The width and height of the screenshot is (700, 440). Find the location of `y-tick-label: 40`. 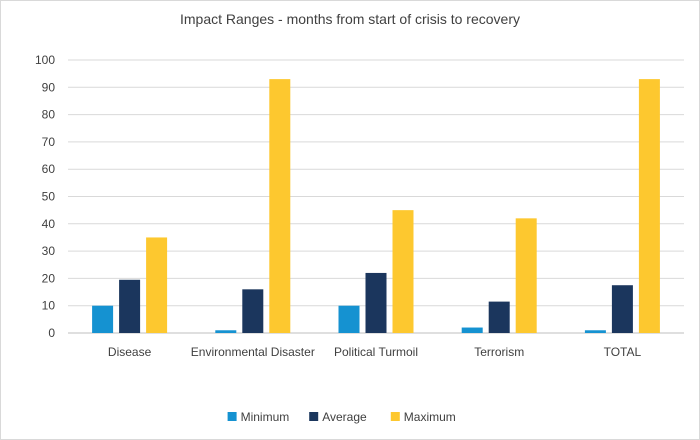

y-tick-label: 40 is located at coordinates (49, 224).